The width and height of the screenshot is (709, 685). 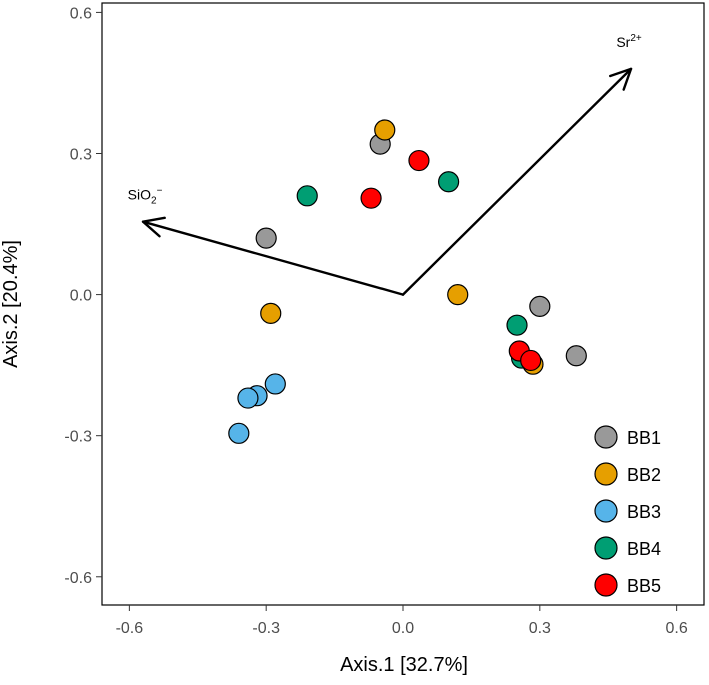 I want to click on legend-label-bb5: BB5, so click(x=644, y=586).